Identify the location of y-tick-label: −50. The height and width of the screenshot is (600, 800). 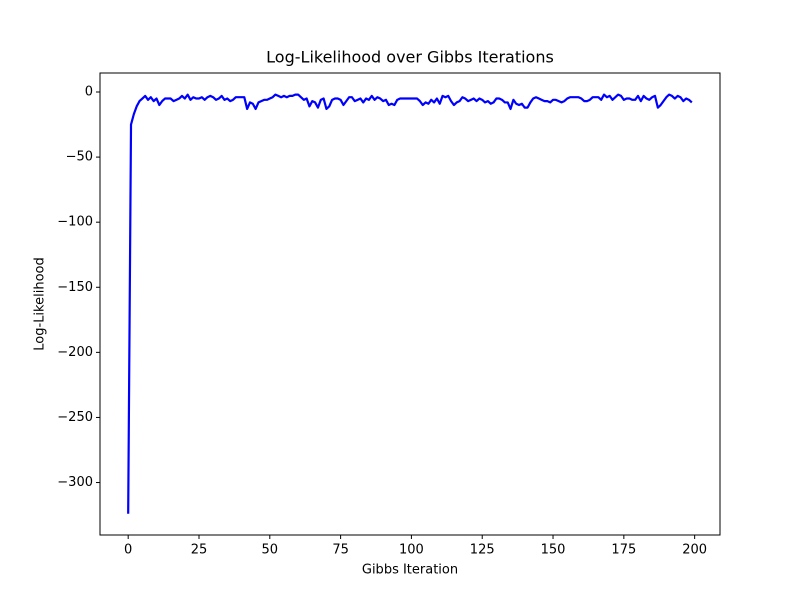
(79, 157).